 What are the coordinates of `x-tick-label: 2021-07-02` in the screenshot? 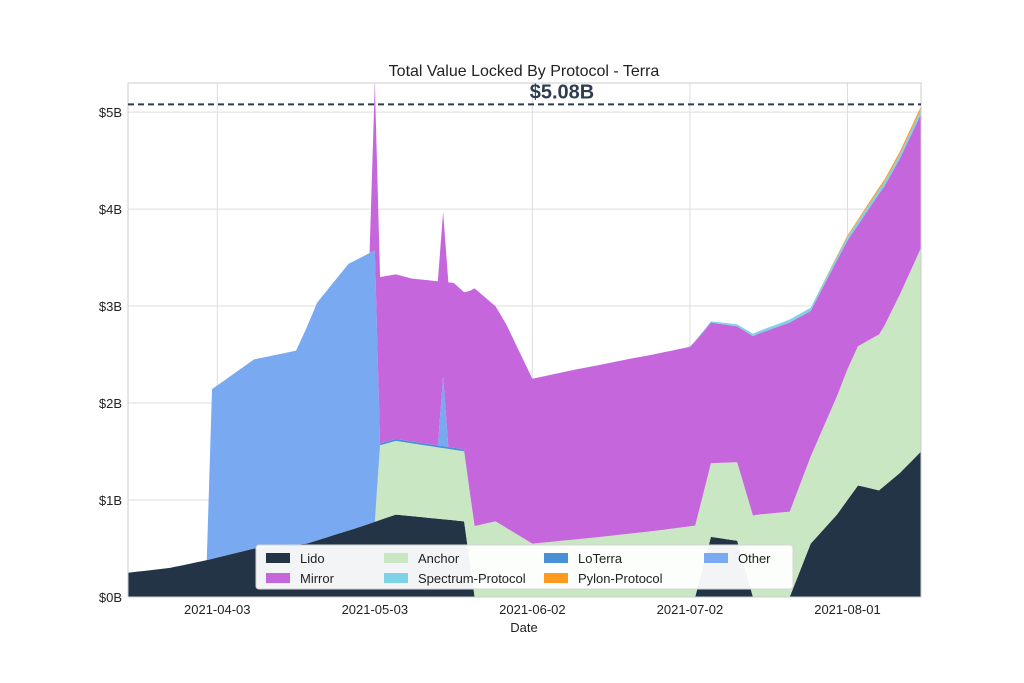 It's located at (690, 609).